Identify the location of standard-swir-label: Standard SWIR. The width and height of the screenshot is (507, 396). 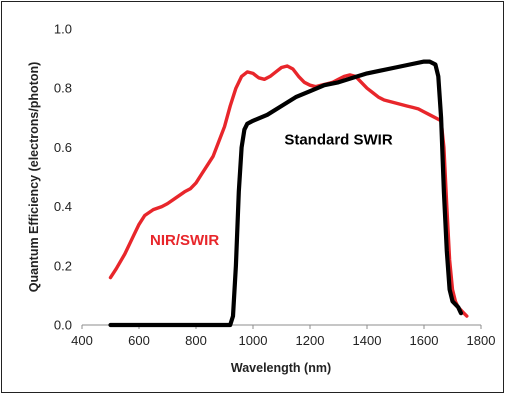
(338, 139).